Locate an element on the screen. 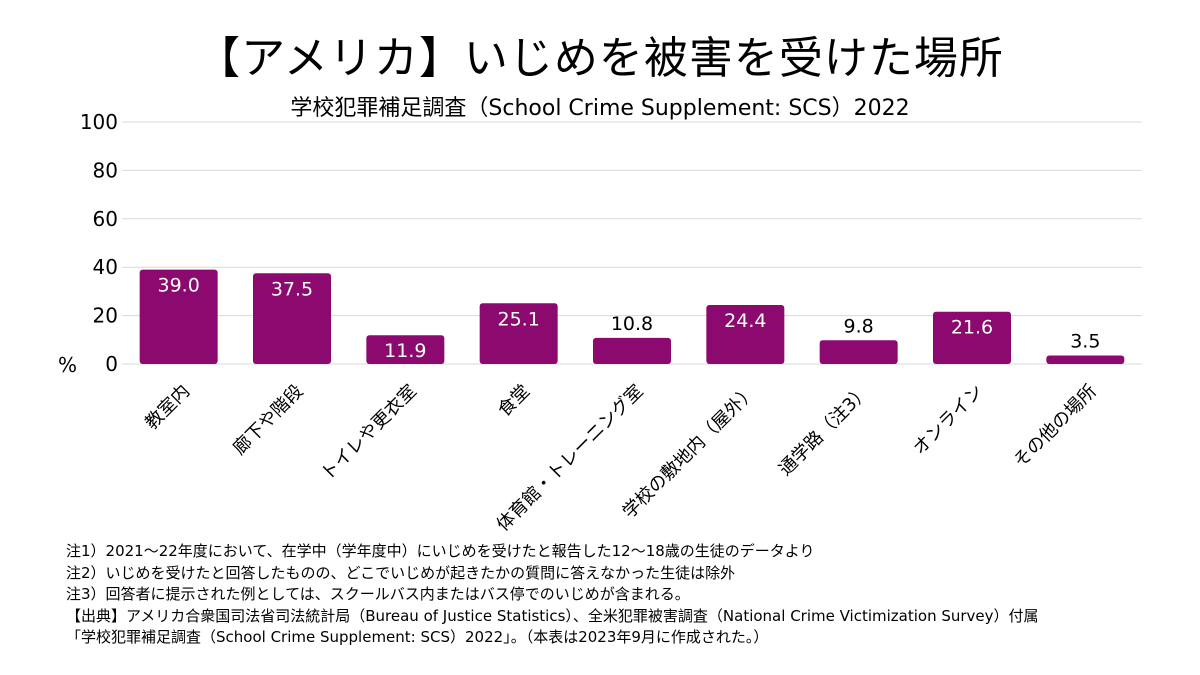 The height and width of the screenshot is (675, 1200). x-tick-label: トイレや更衣室 is located at coordinates (369, 433).